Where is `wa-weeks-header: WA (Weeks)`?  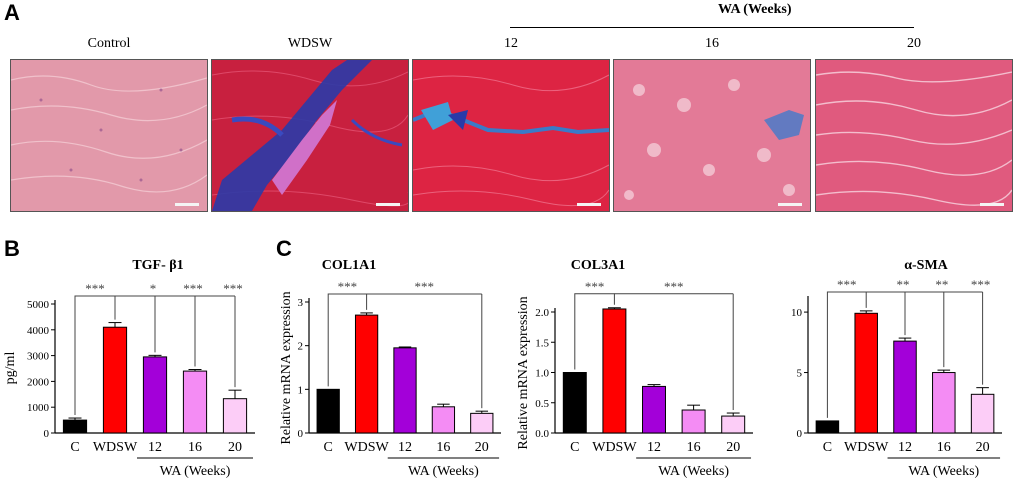
wa-weeks-header: WA (Weeks) is located at coordinates (755, 9).